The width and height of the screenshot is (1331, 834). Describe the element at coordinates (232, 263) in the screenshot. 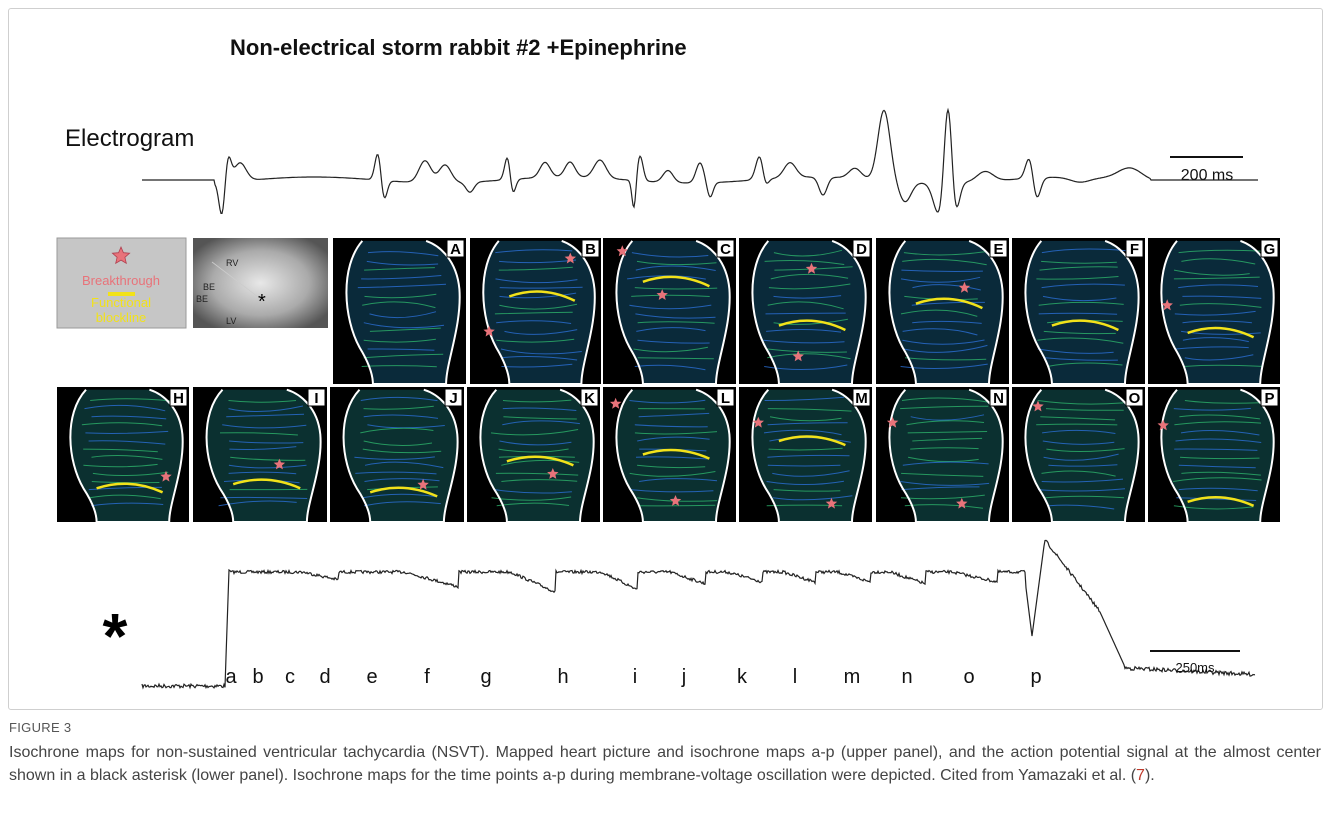

I see `heart-label: RV` at that location.